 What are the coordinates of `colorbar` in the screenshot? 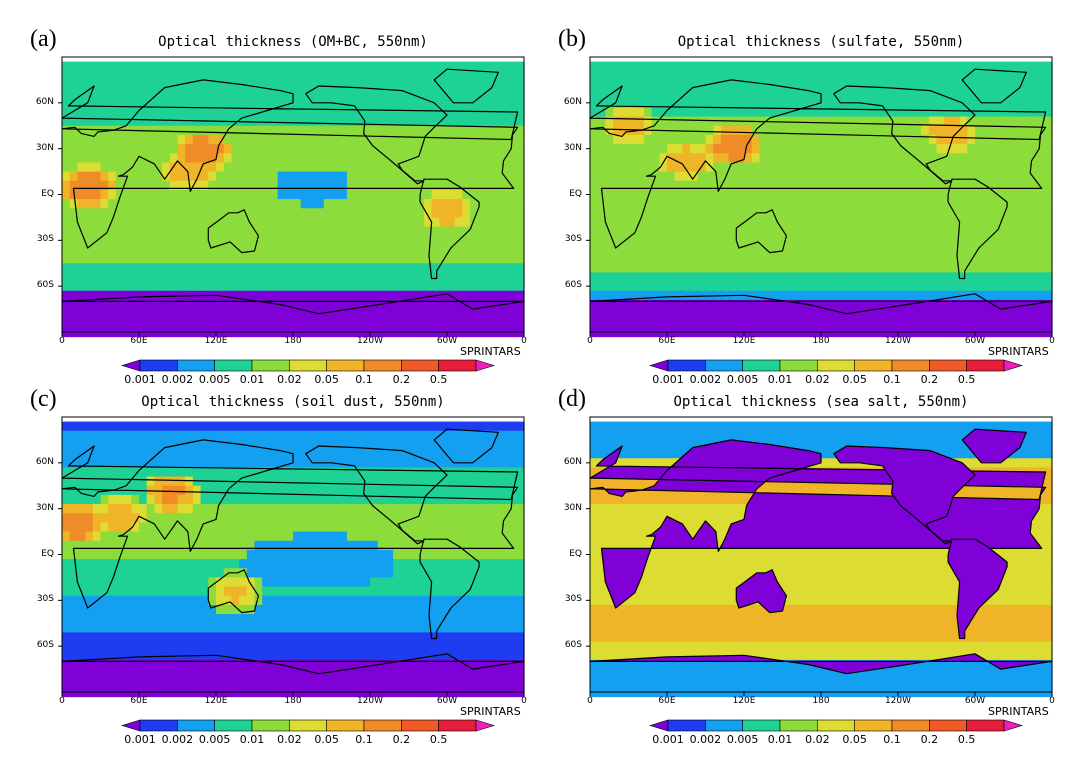 It's located at (836, 365).